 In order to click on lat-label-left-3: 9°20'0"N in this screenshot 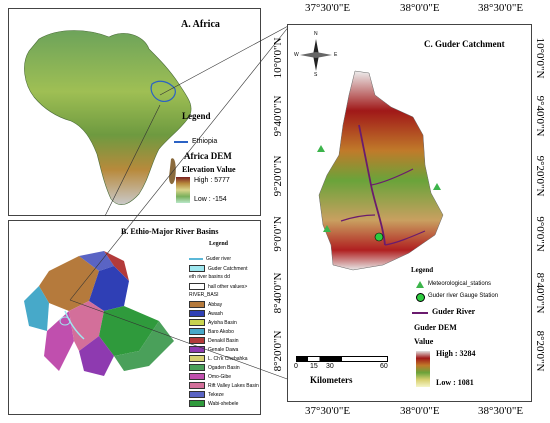, I will do `click(278, 176)`.